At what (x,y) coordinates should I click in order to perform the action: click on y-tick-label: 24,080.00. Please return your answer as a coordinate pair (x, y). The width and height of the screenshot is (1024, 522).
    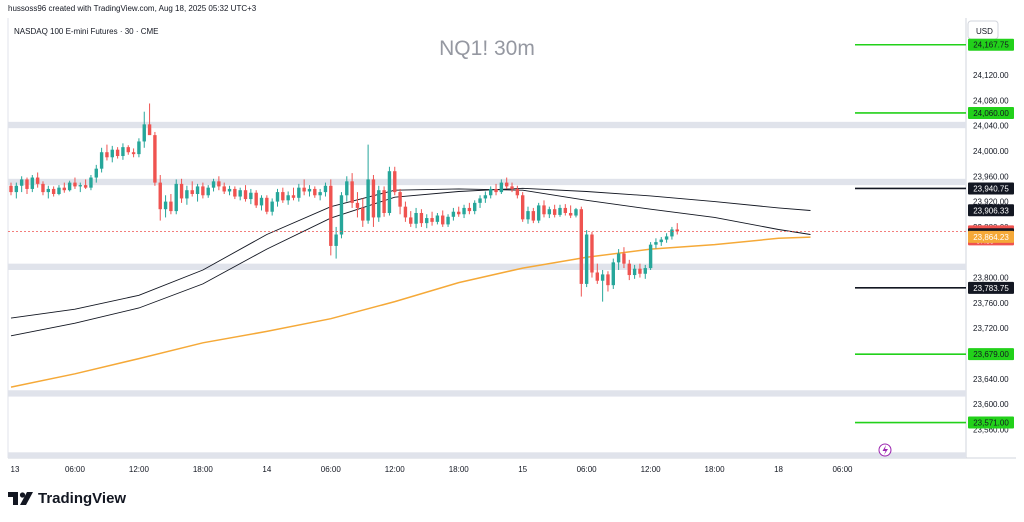
    Looking at the image, I should click on (991, 100).